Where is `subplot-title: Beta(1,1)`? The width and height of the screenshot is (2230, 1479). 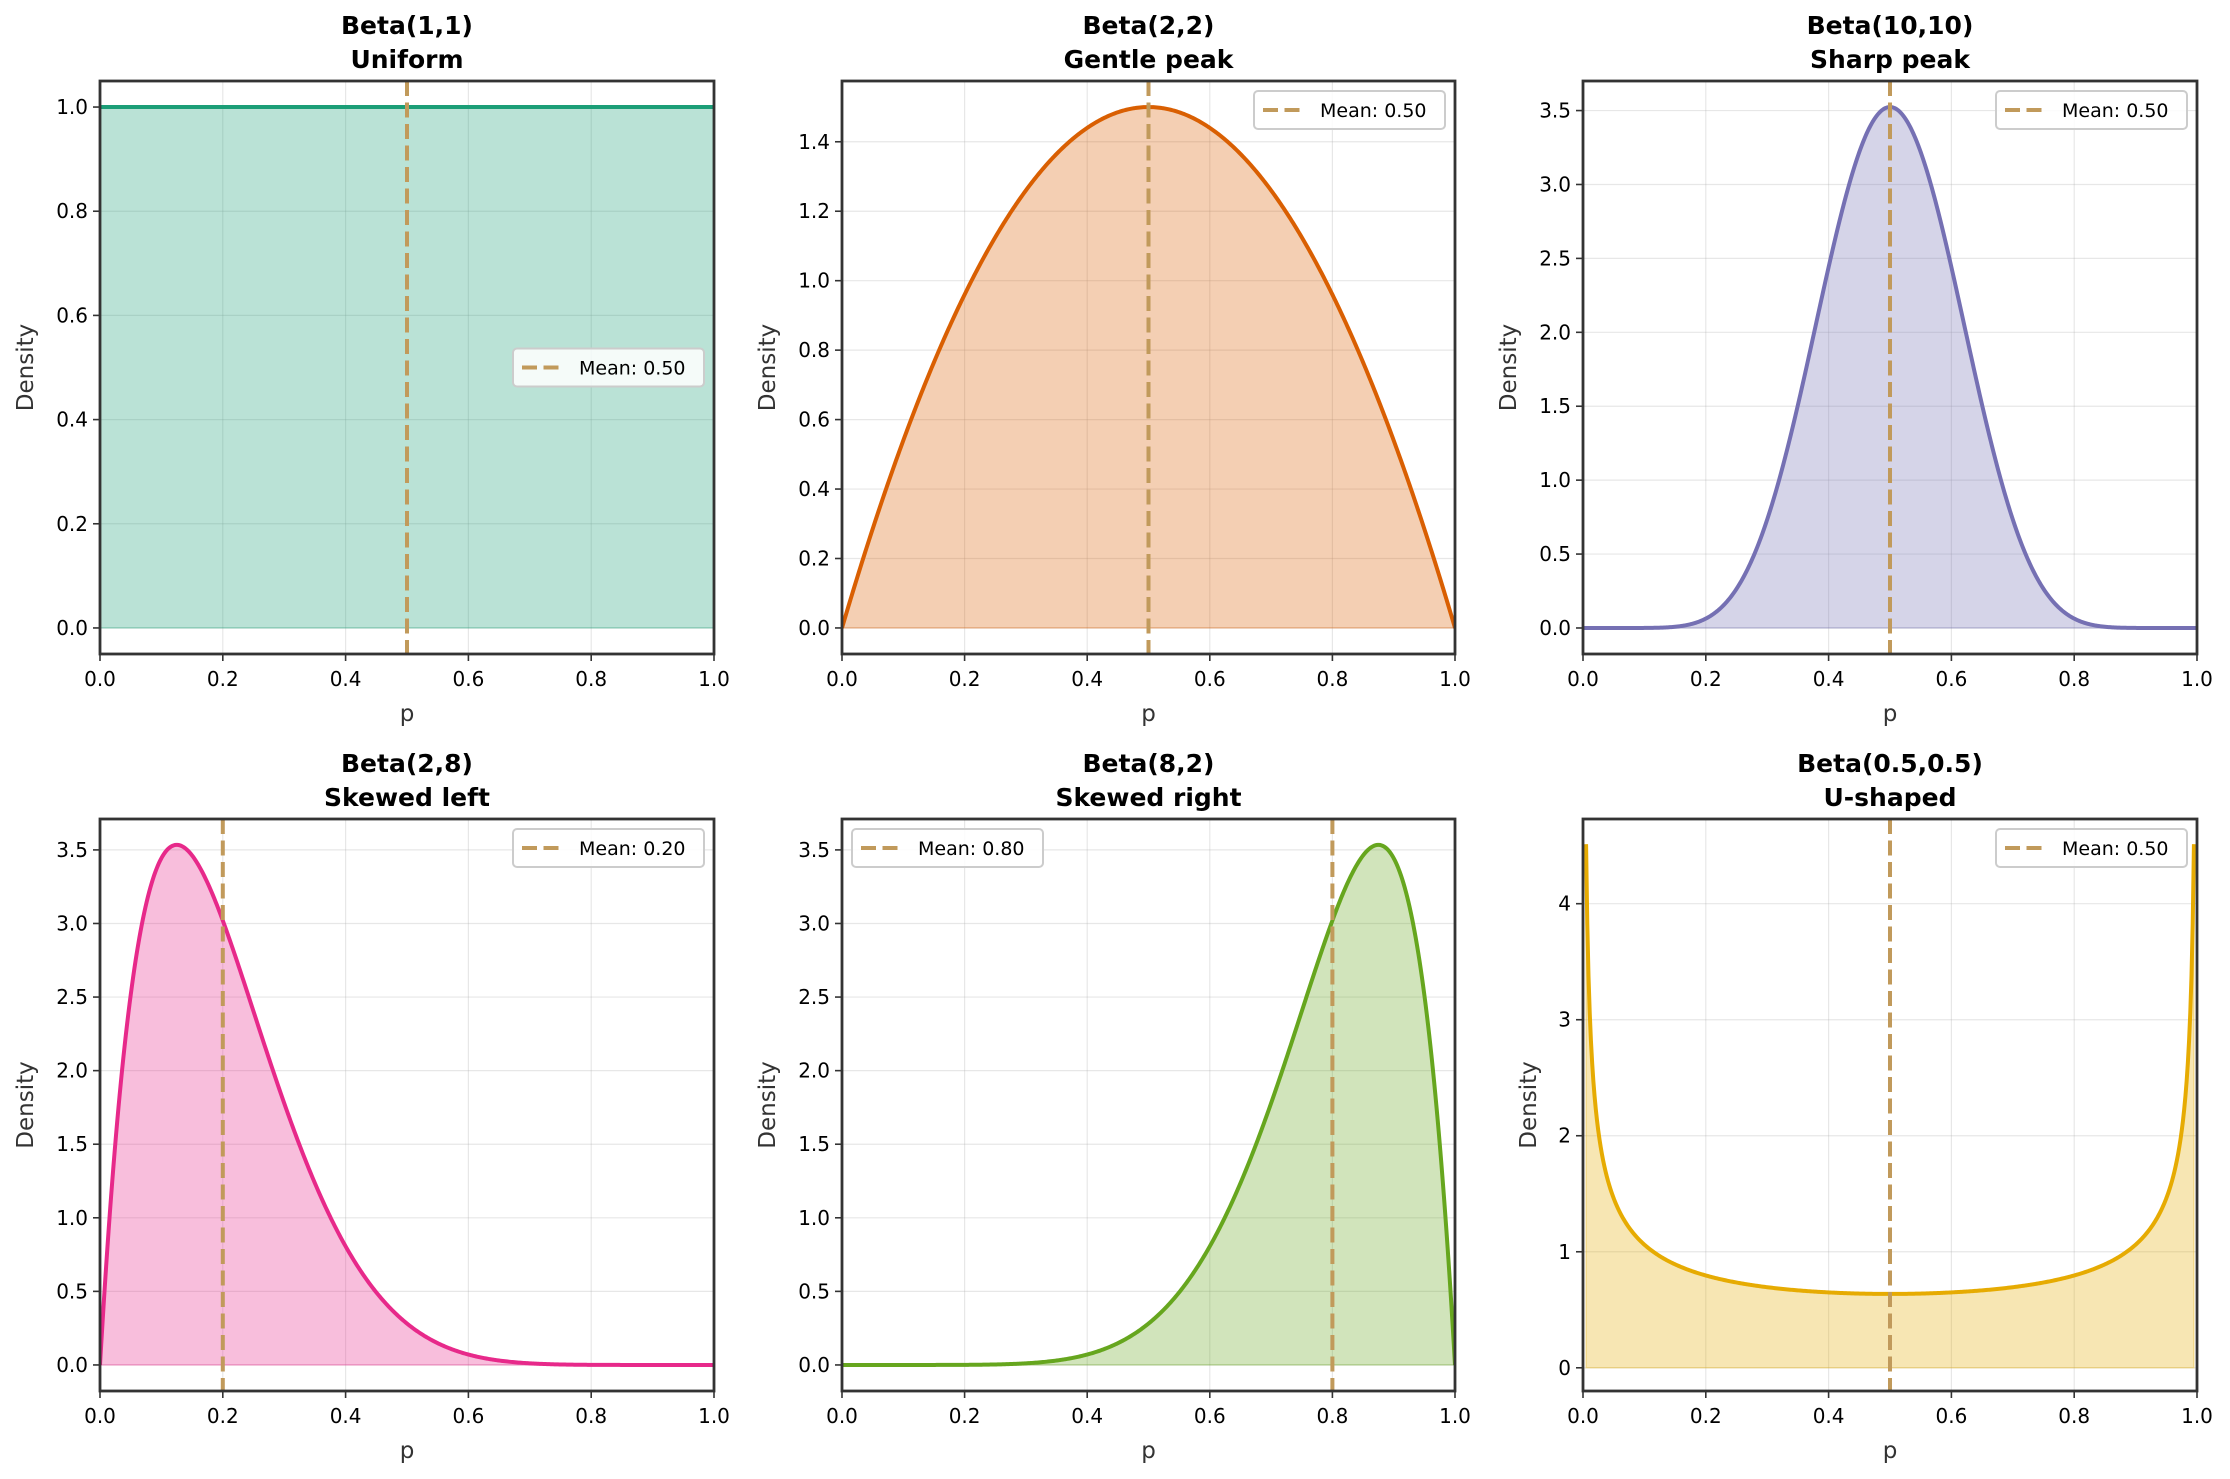
subplot-title: Beta(1,1) is located at coordinates (407, 25).